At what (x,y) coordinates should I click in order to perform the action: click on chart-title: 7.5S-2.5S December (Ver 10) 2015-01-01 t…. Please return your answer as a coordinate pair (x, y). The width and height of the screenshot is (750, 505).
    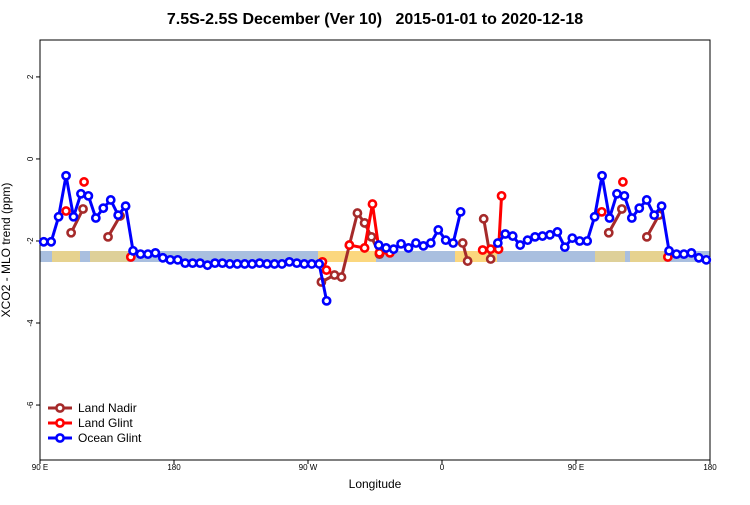
    Looking at the image, I should click on (375, 19).